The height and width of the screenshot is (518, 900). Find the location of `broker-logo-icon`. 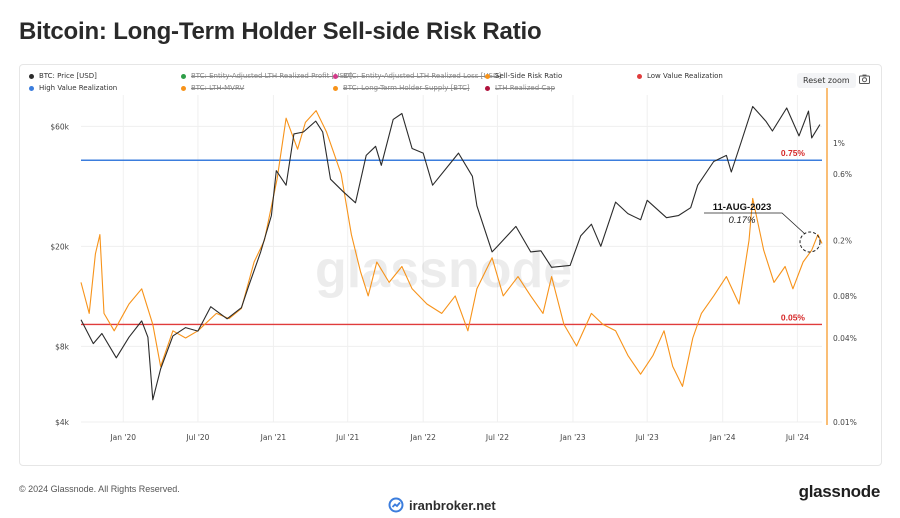

broker-logo-icon is located at coordinates (396, 505).